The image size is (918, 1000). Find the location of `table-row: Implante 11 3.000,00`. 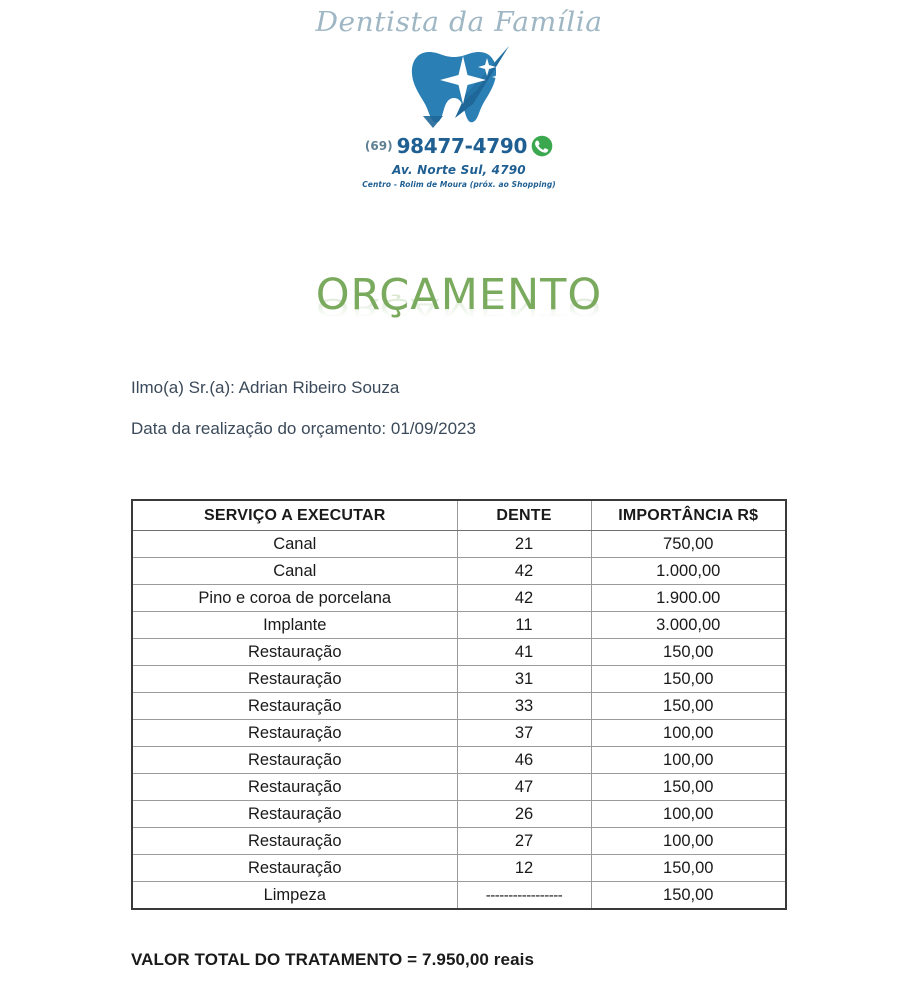

table-row: Implante 11 3.000,00 is located at coordinates (459, 625).